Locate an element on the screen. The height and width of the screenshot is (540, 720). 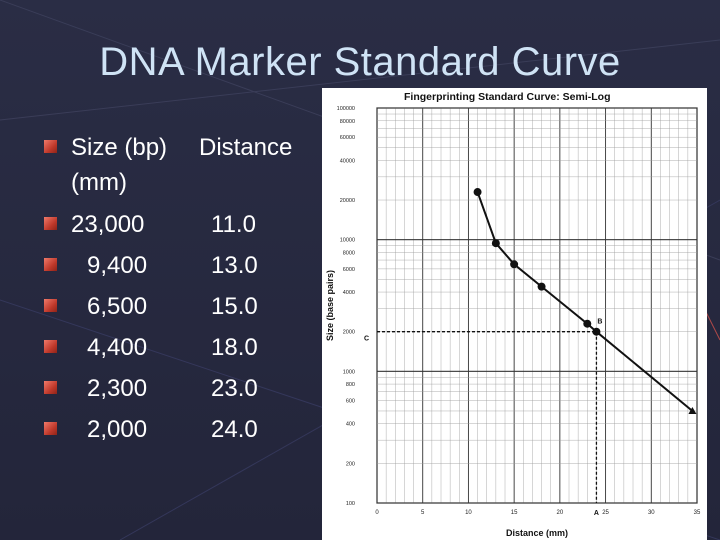
row-size: 4,400 is located at coordinates (117, 347).